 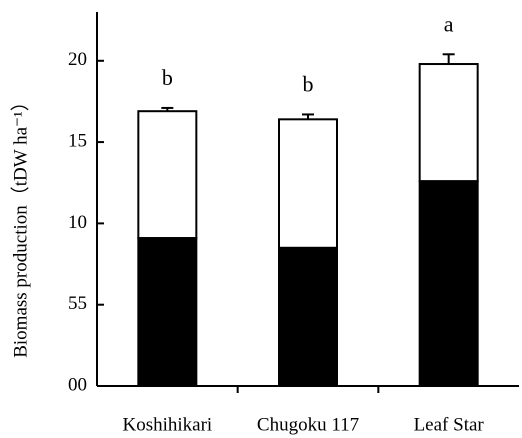 What do you see at coordinates (167, 424) in the screenshot?
I see `x-tick-label: Koshihikari` at bounding box center [167, 424].